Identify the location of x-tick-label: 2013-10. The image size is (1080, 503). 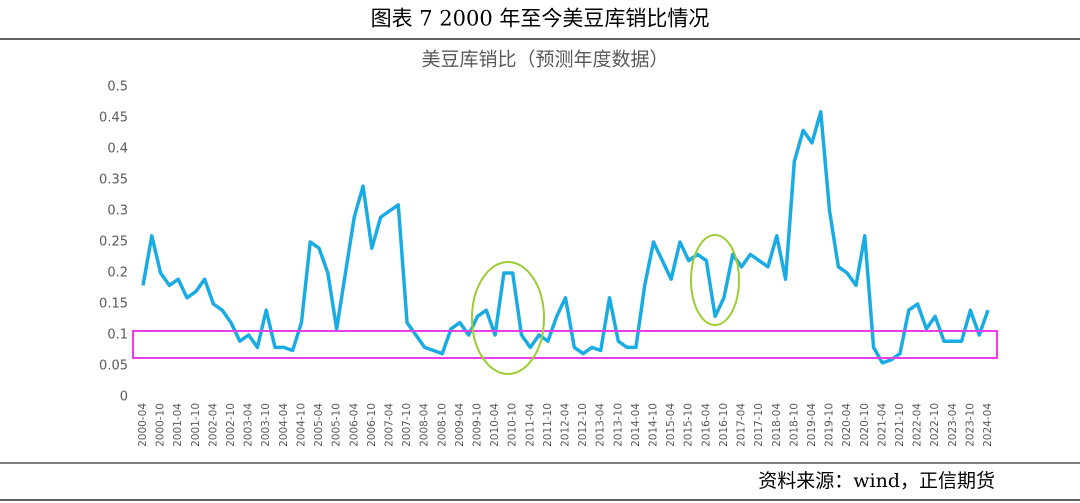
(618, 425).